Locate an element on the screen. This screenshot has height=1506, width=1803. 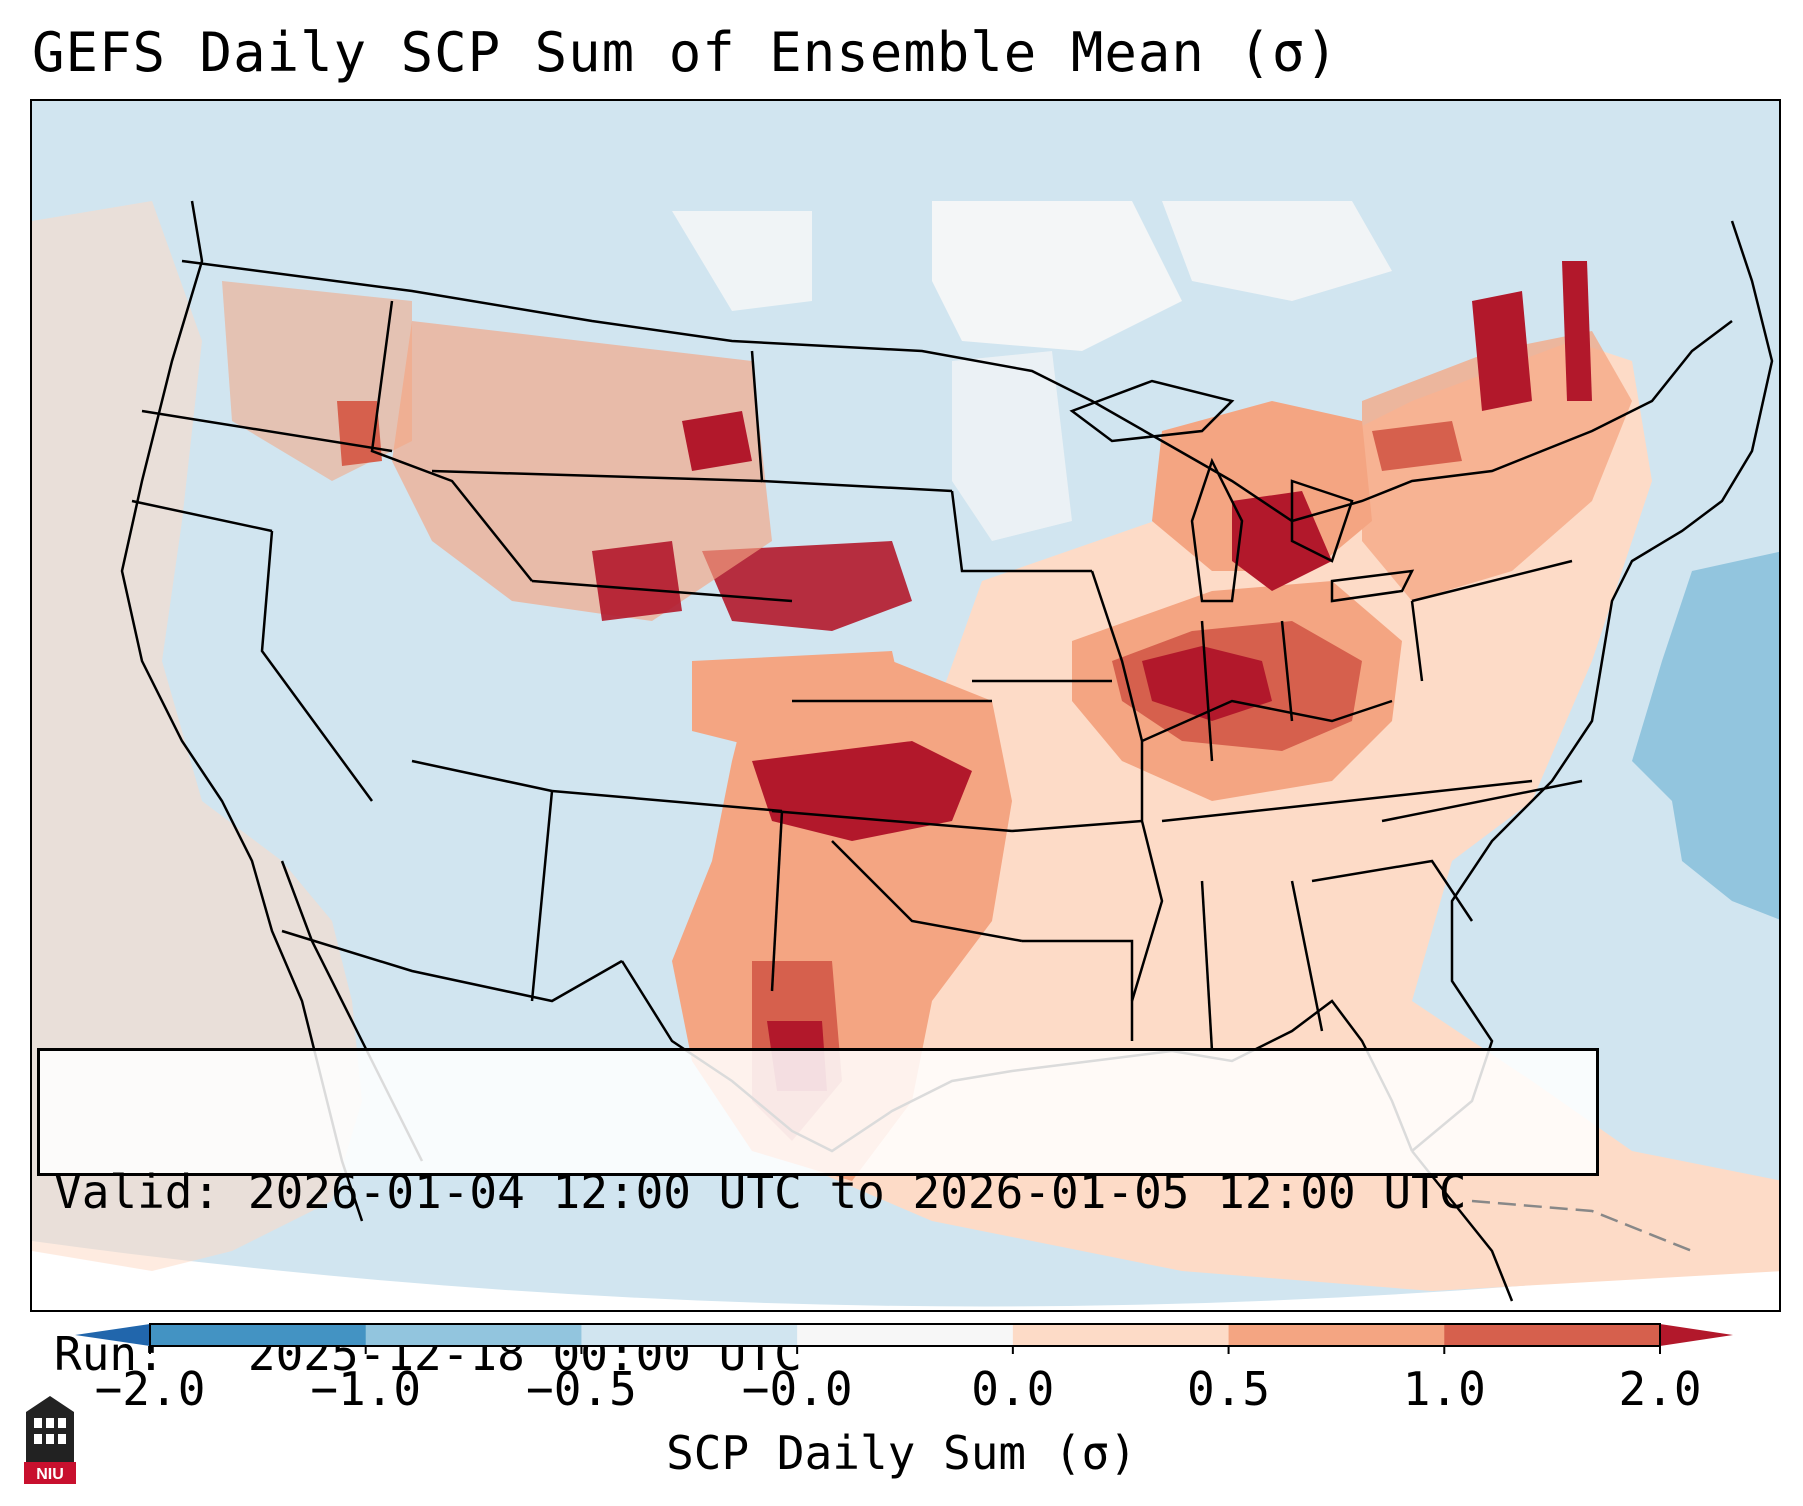
border-tn-ky is located at coordinates (1347, 801).